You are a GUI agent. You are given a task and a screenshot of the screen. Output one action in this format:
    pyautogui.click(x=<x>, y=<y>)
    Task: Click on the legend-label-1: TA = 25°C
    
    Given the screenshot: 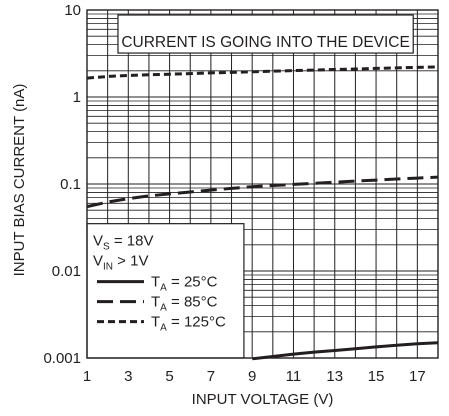 What is the action you would take?
    pyautogui.click(x=184, y=284)
    